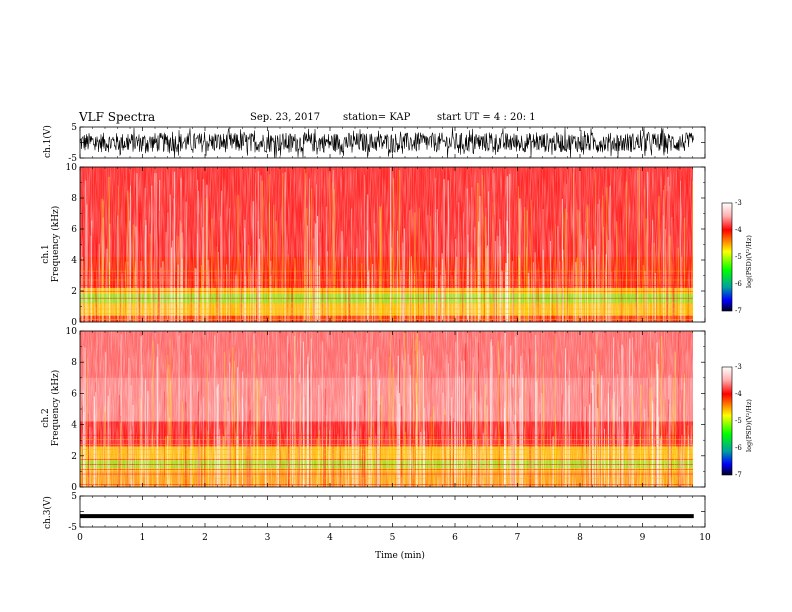 The image size is (792, 612). Describe the element at coordinates (330, 538) in the screenshot. I see `x-tick-label: 4` at that location.